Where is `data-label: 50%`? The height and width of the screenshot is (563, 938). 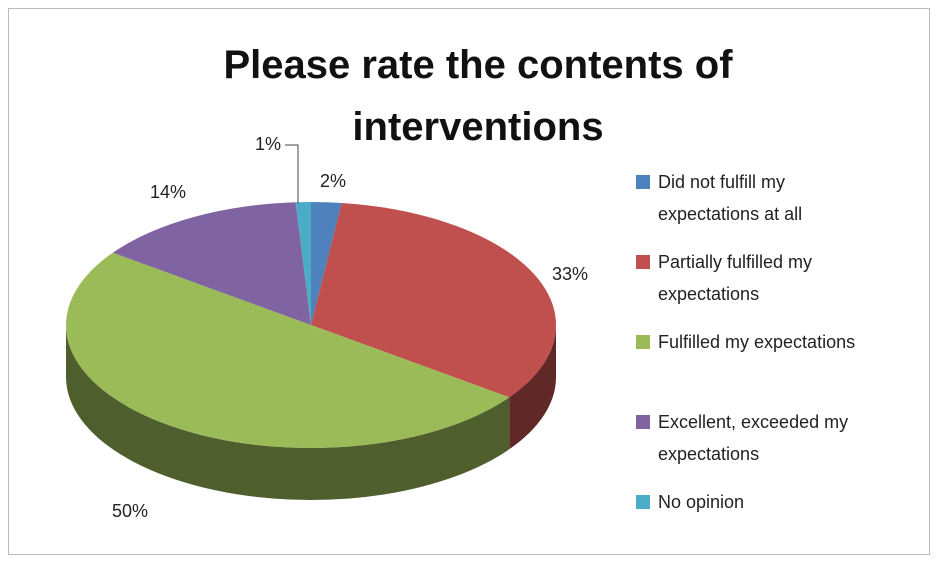 data-label: 50% is located at coordinates (130, 511).